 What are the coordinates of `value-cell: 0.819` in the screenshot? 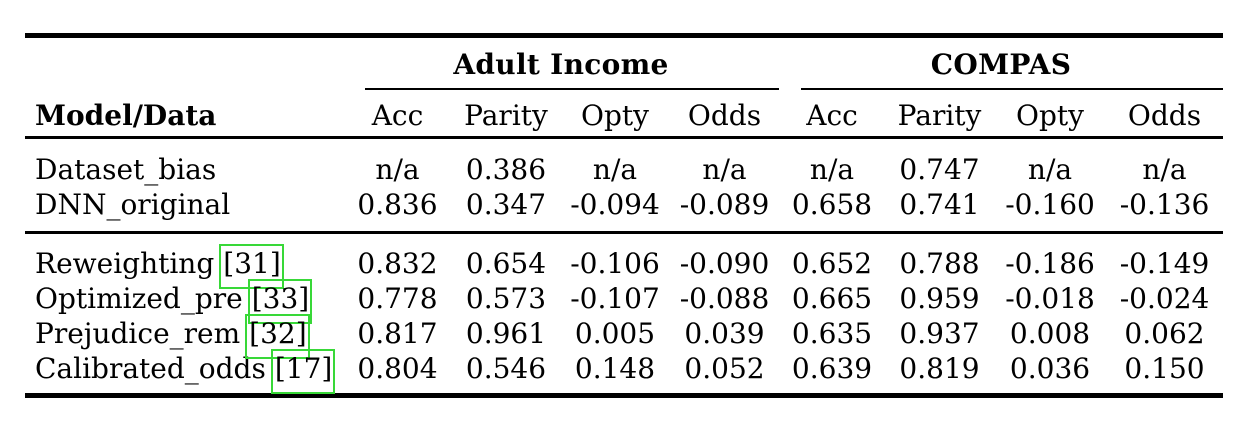 It's located at (939, 368).